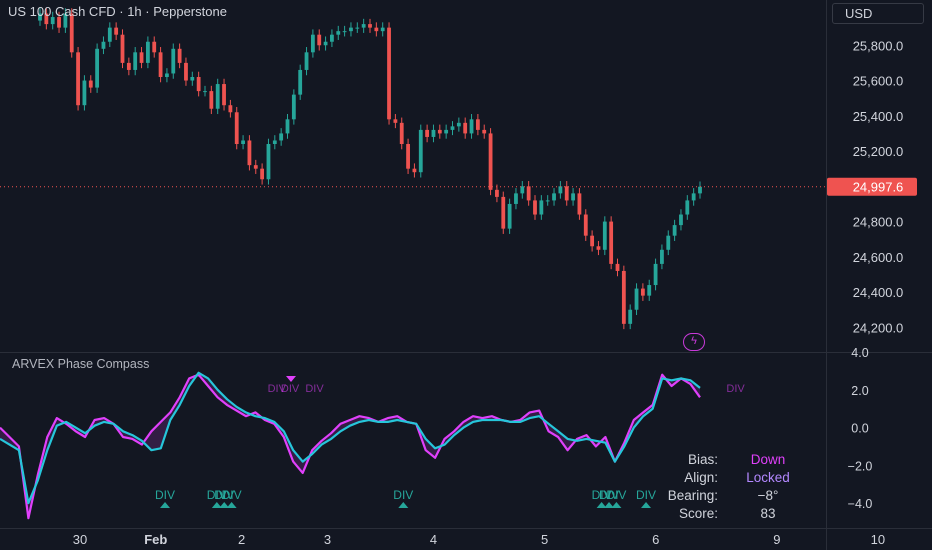 Image resolution: width=932 pixels, height=550 pixels. Describe the element at coordinates (117, 11) in the screenshot. I see `symbol-title: US 100 Cash CFD · 1h · Pepperstone` at that location.